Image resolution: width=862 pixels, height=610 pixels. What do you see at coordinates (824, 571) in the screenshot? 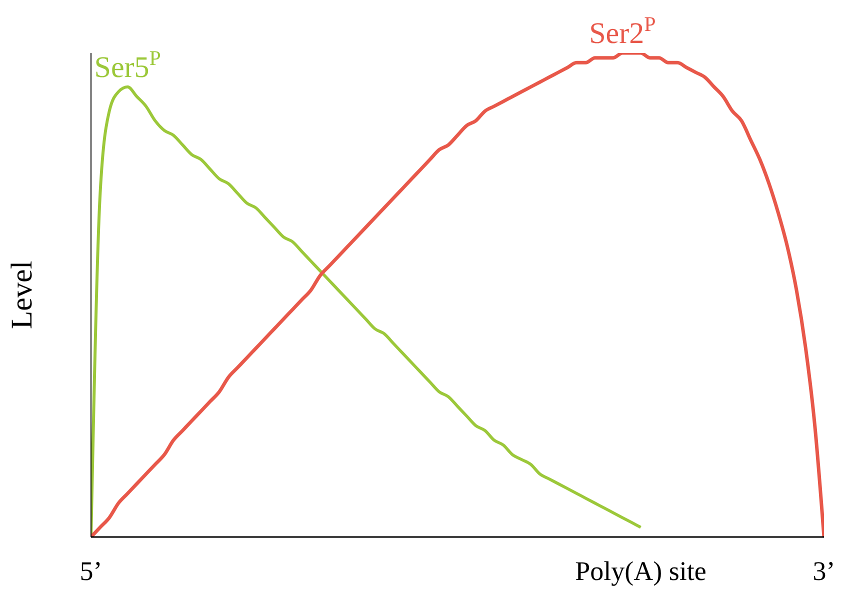
I see `x-tick-label: 3’` at bounding box center [824, 571].